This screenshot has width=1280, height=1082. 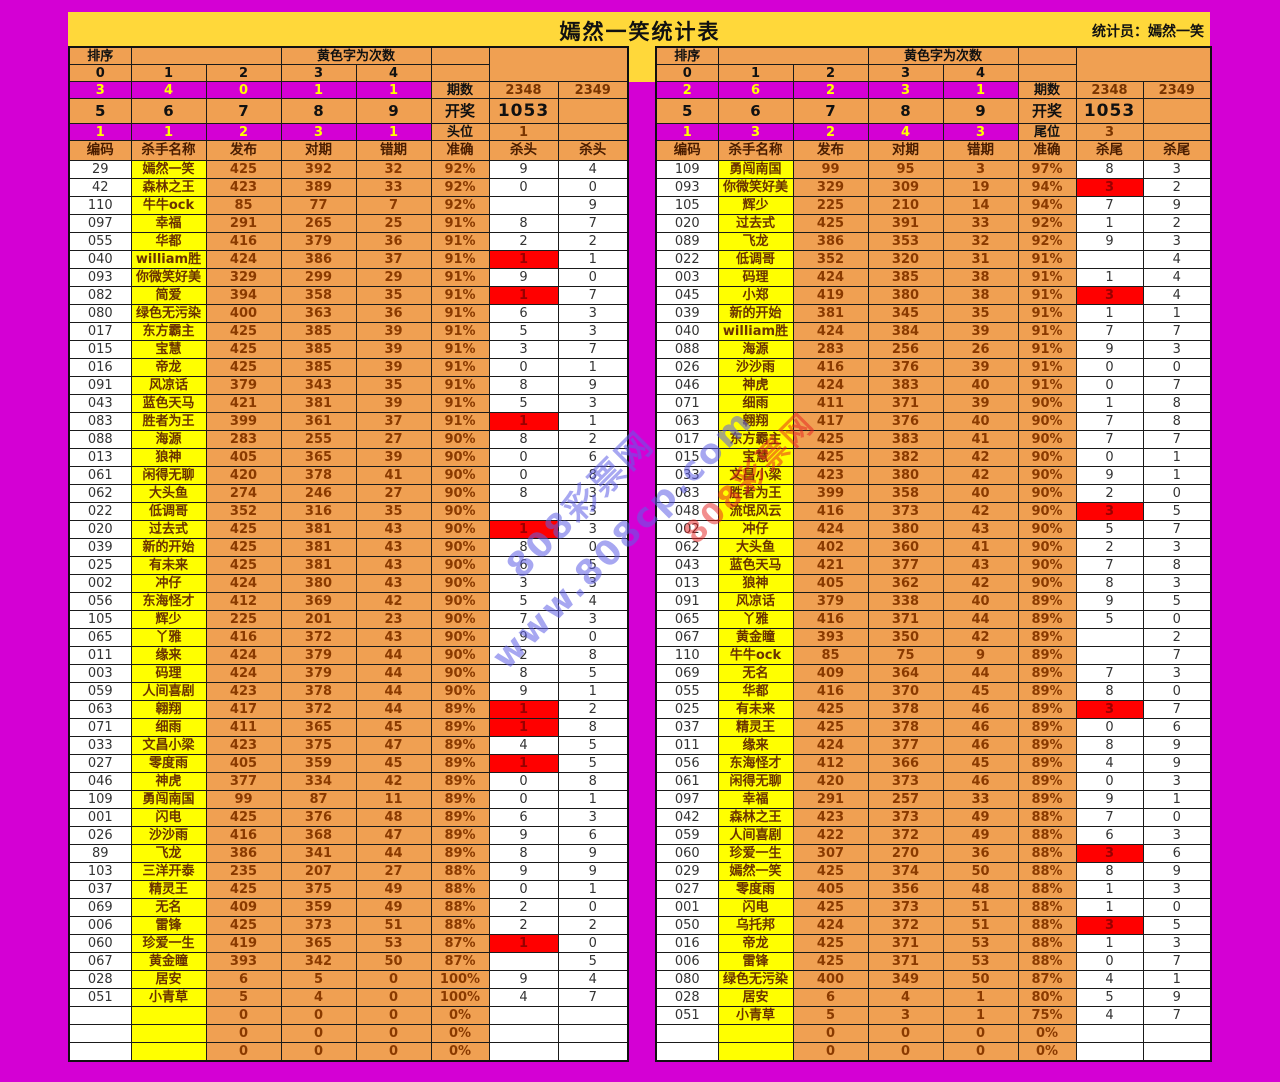 I want to click on cell-killer-name: 人间喜剧, so click(x=168, y=691).